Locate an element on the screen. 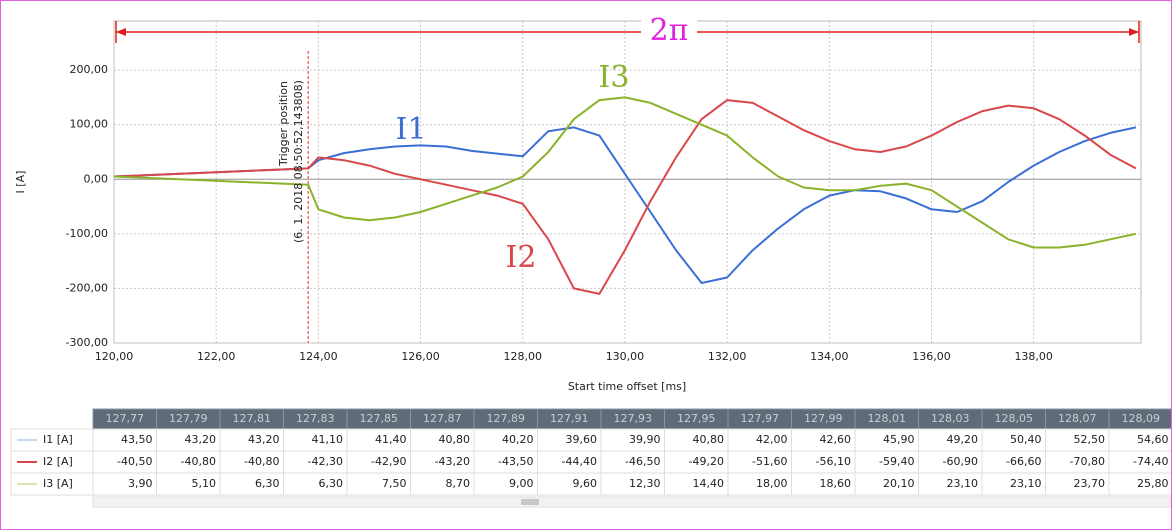 This screenshot has width=1172, height=530. cell-value: 43,50 is located at coordinates (137, 439).